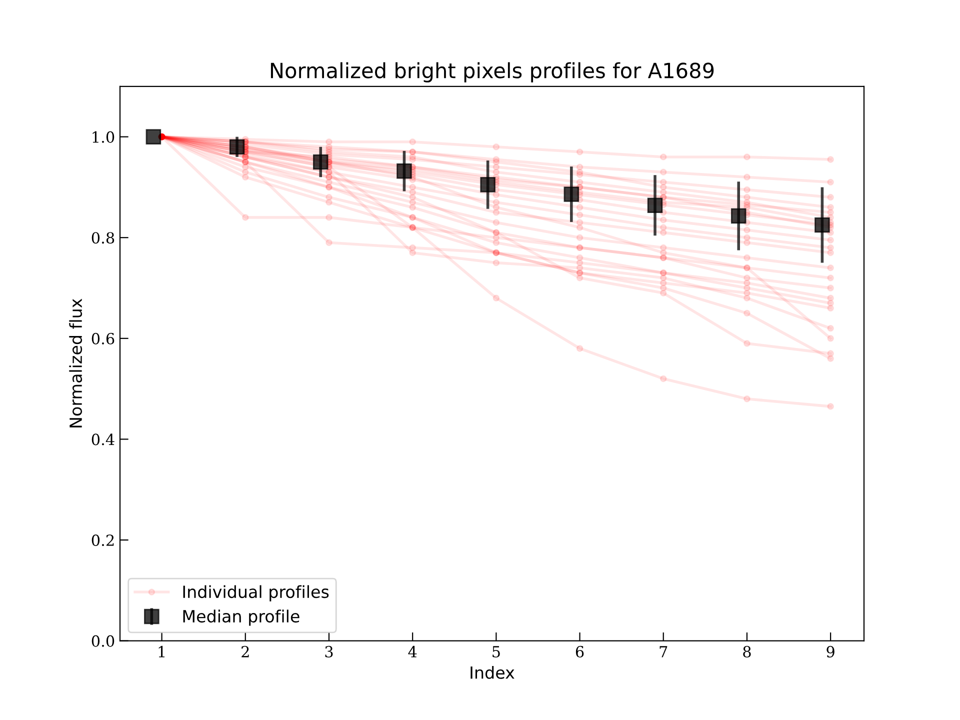 This screenshot has height=720, width=960. Describe the element at coordinates (412, 652) in the screenshot. I see `x-tick-label: 4` at that location.